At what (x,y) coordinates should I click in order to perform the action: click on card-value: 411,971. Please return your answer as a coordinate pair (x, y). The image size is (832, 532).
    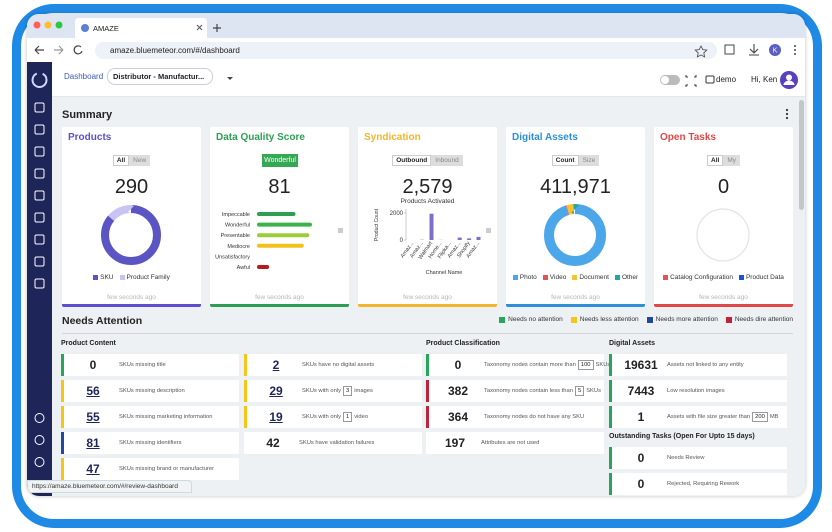
    Looking at the image, I should click on (575, 187).